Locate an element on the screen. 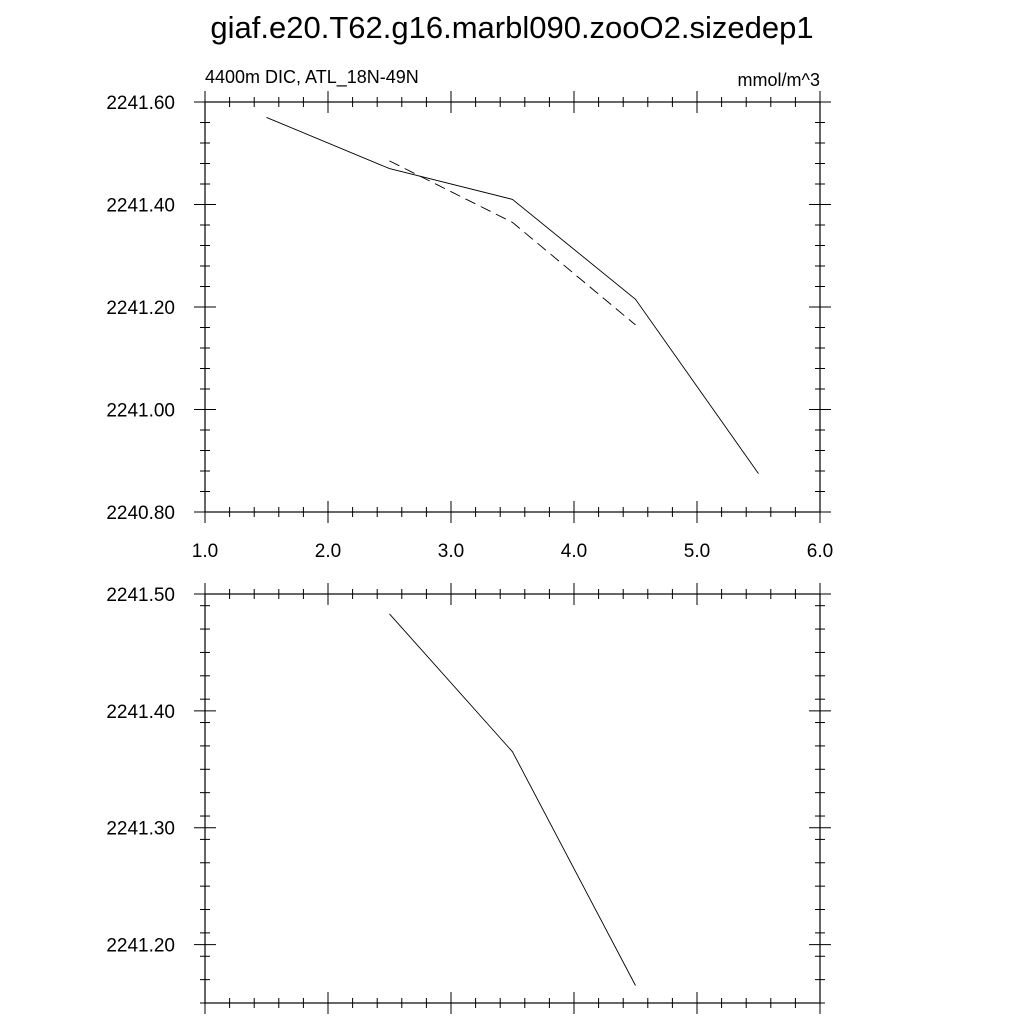  series-line-dashed is located at coordinates (512, 243).